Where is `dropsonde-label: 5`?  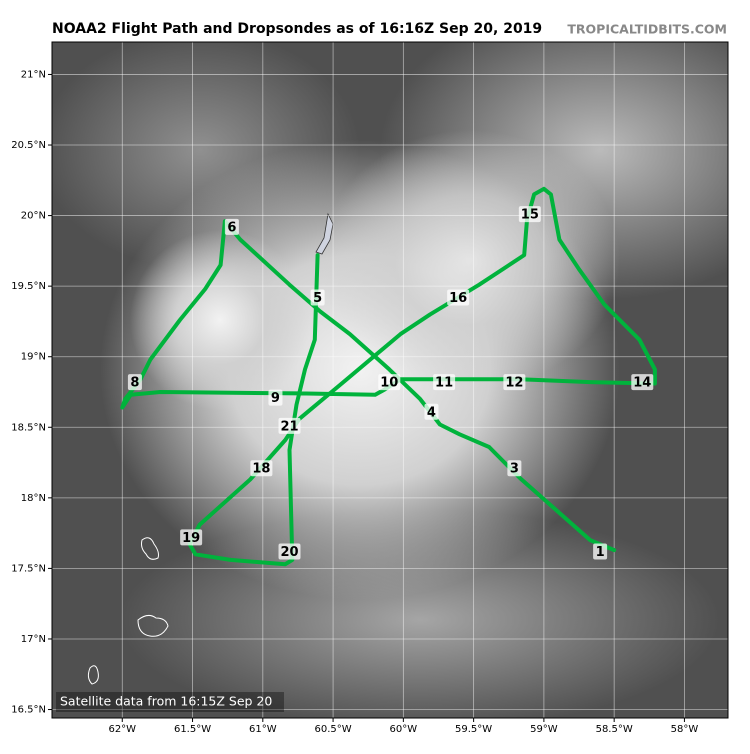 dropsonde-label: 5 is located at coordinates (317, 298).